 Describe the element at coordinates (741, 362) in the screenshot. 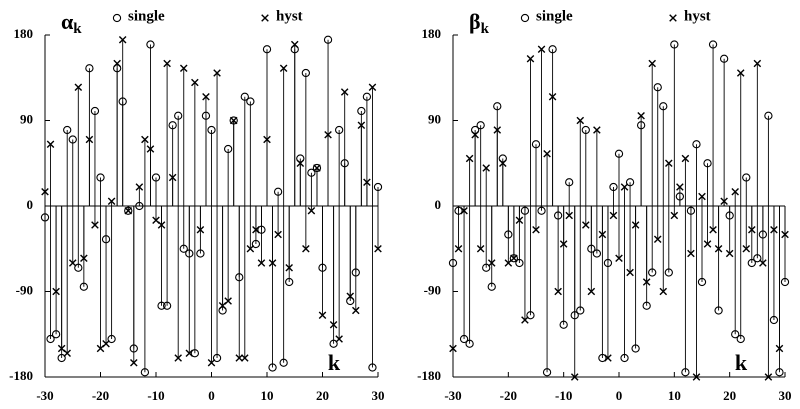

I see `x-axis-label: k` at that location.